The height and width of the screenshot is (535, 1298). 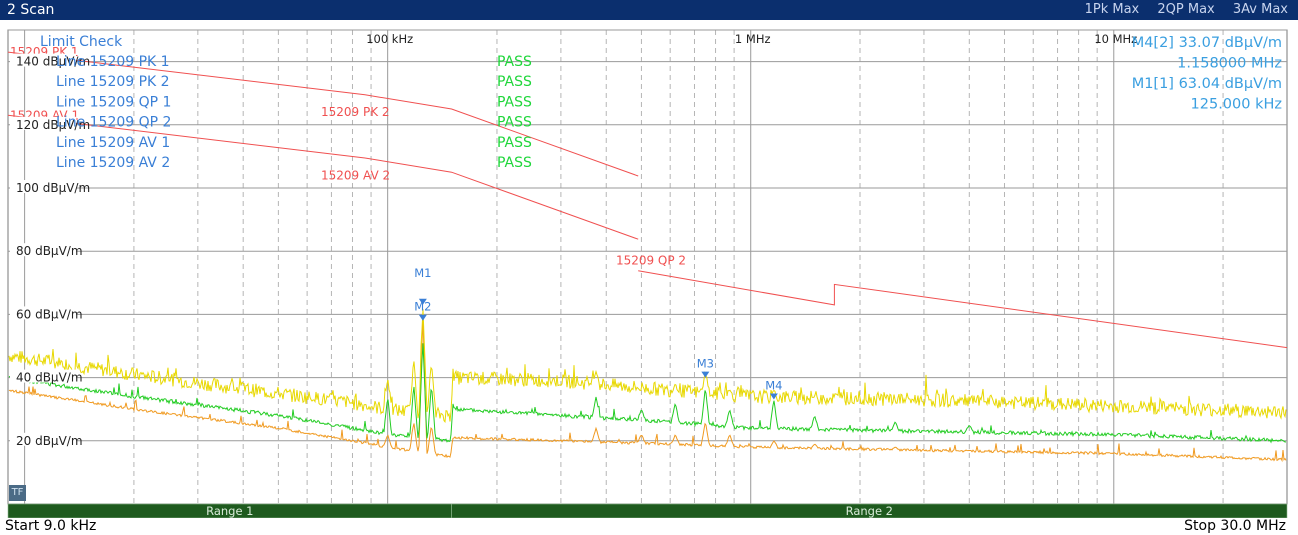 I want to click on x-tick-label: 10 MHz, so click(x=1115, y=39).